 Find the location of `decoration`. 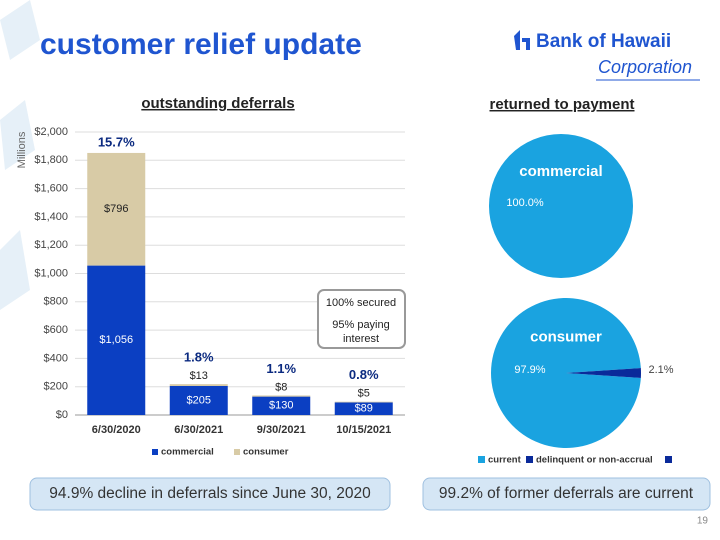

decoration is located at coordinates (20, 155).